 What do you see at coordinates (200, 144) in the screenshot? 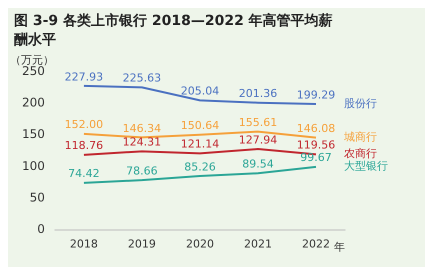
I see `data-label: 121.14` at bounding box center [200, 144].